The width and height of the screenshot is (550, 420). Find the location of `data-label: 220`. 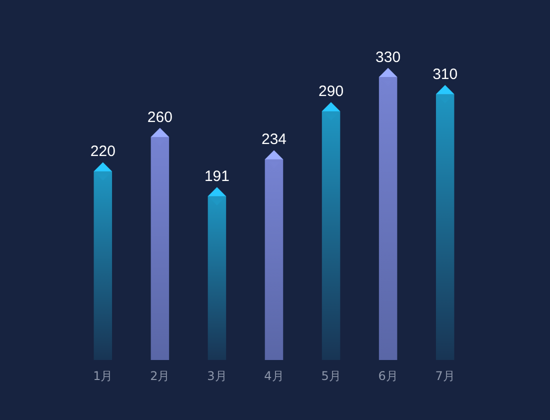

data-label: 220 is located at coordinates (103, 151).